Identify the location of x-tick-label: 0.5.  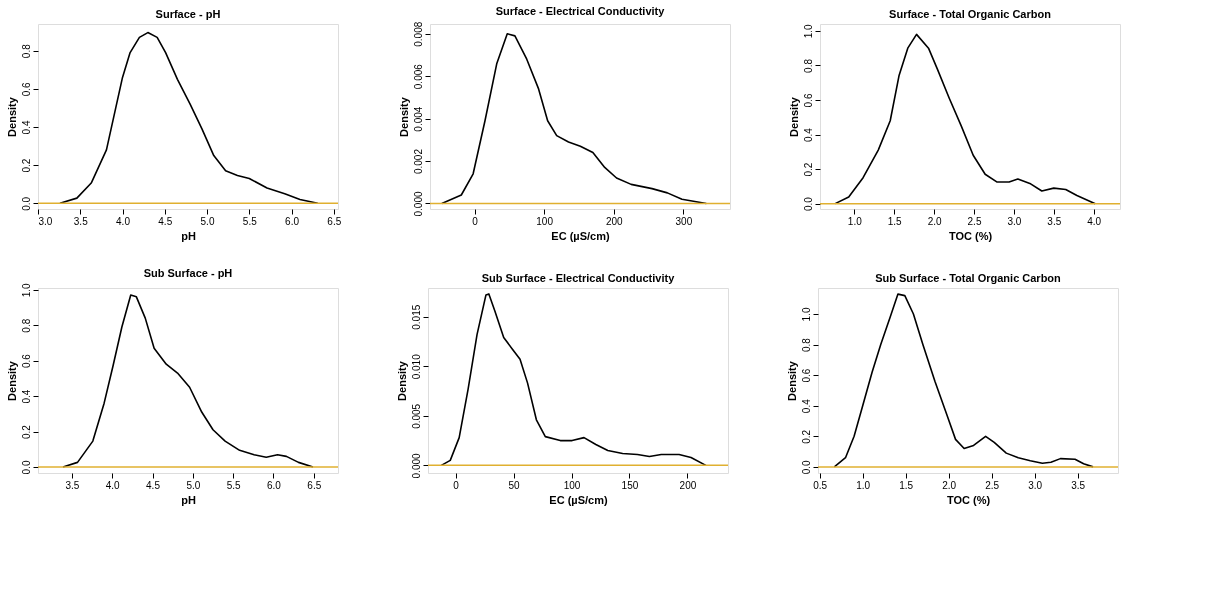
(820, 485).